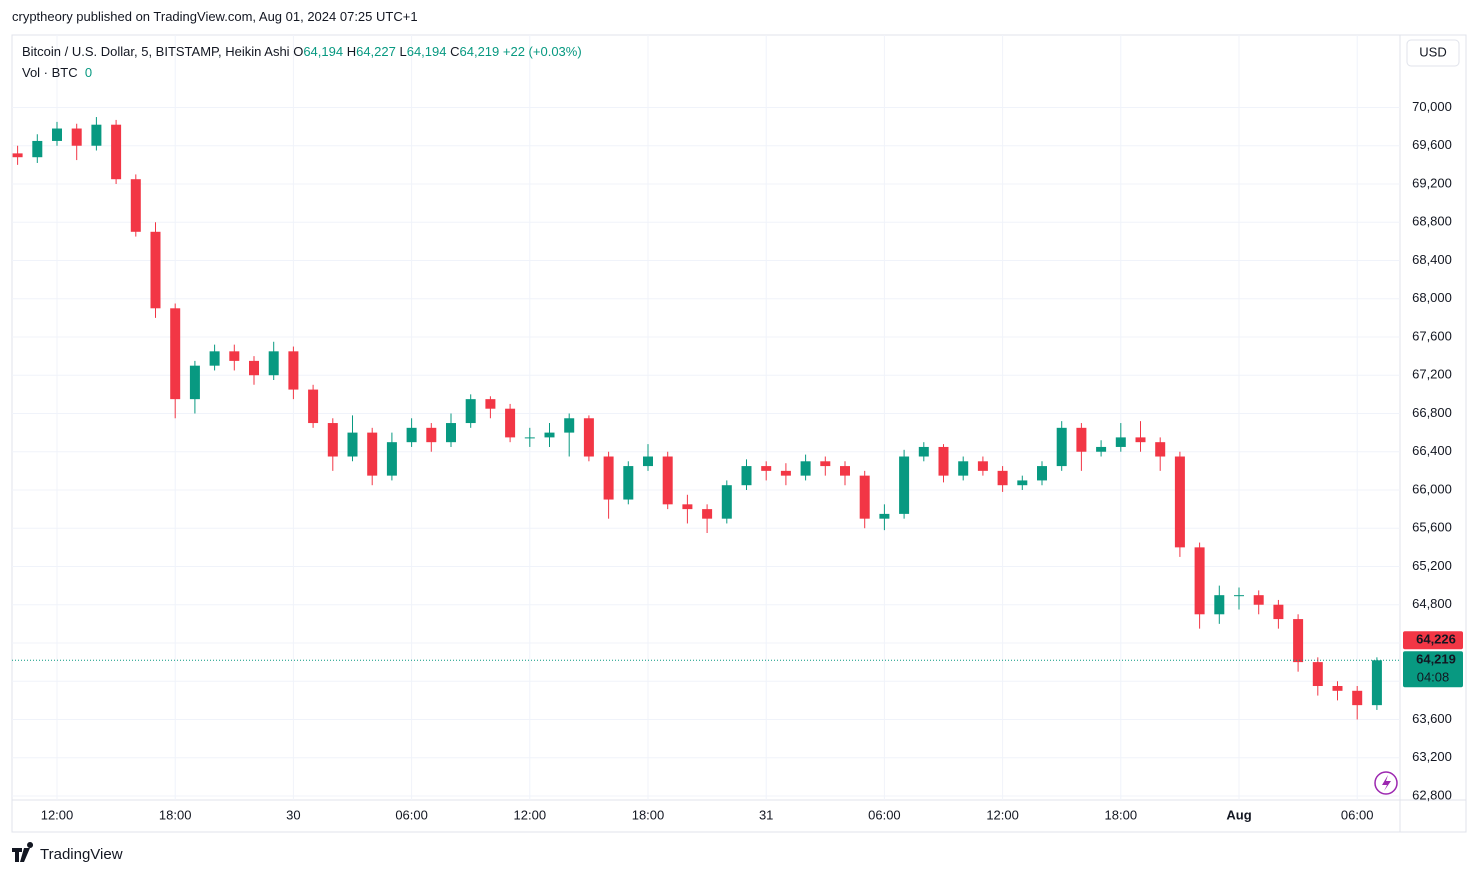 The image size is (1479, 875). Describe the element at coordinates (1432, 259) in the screenshot. I see `y-tick-label: 68,400` at that location.